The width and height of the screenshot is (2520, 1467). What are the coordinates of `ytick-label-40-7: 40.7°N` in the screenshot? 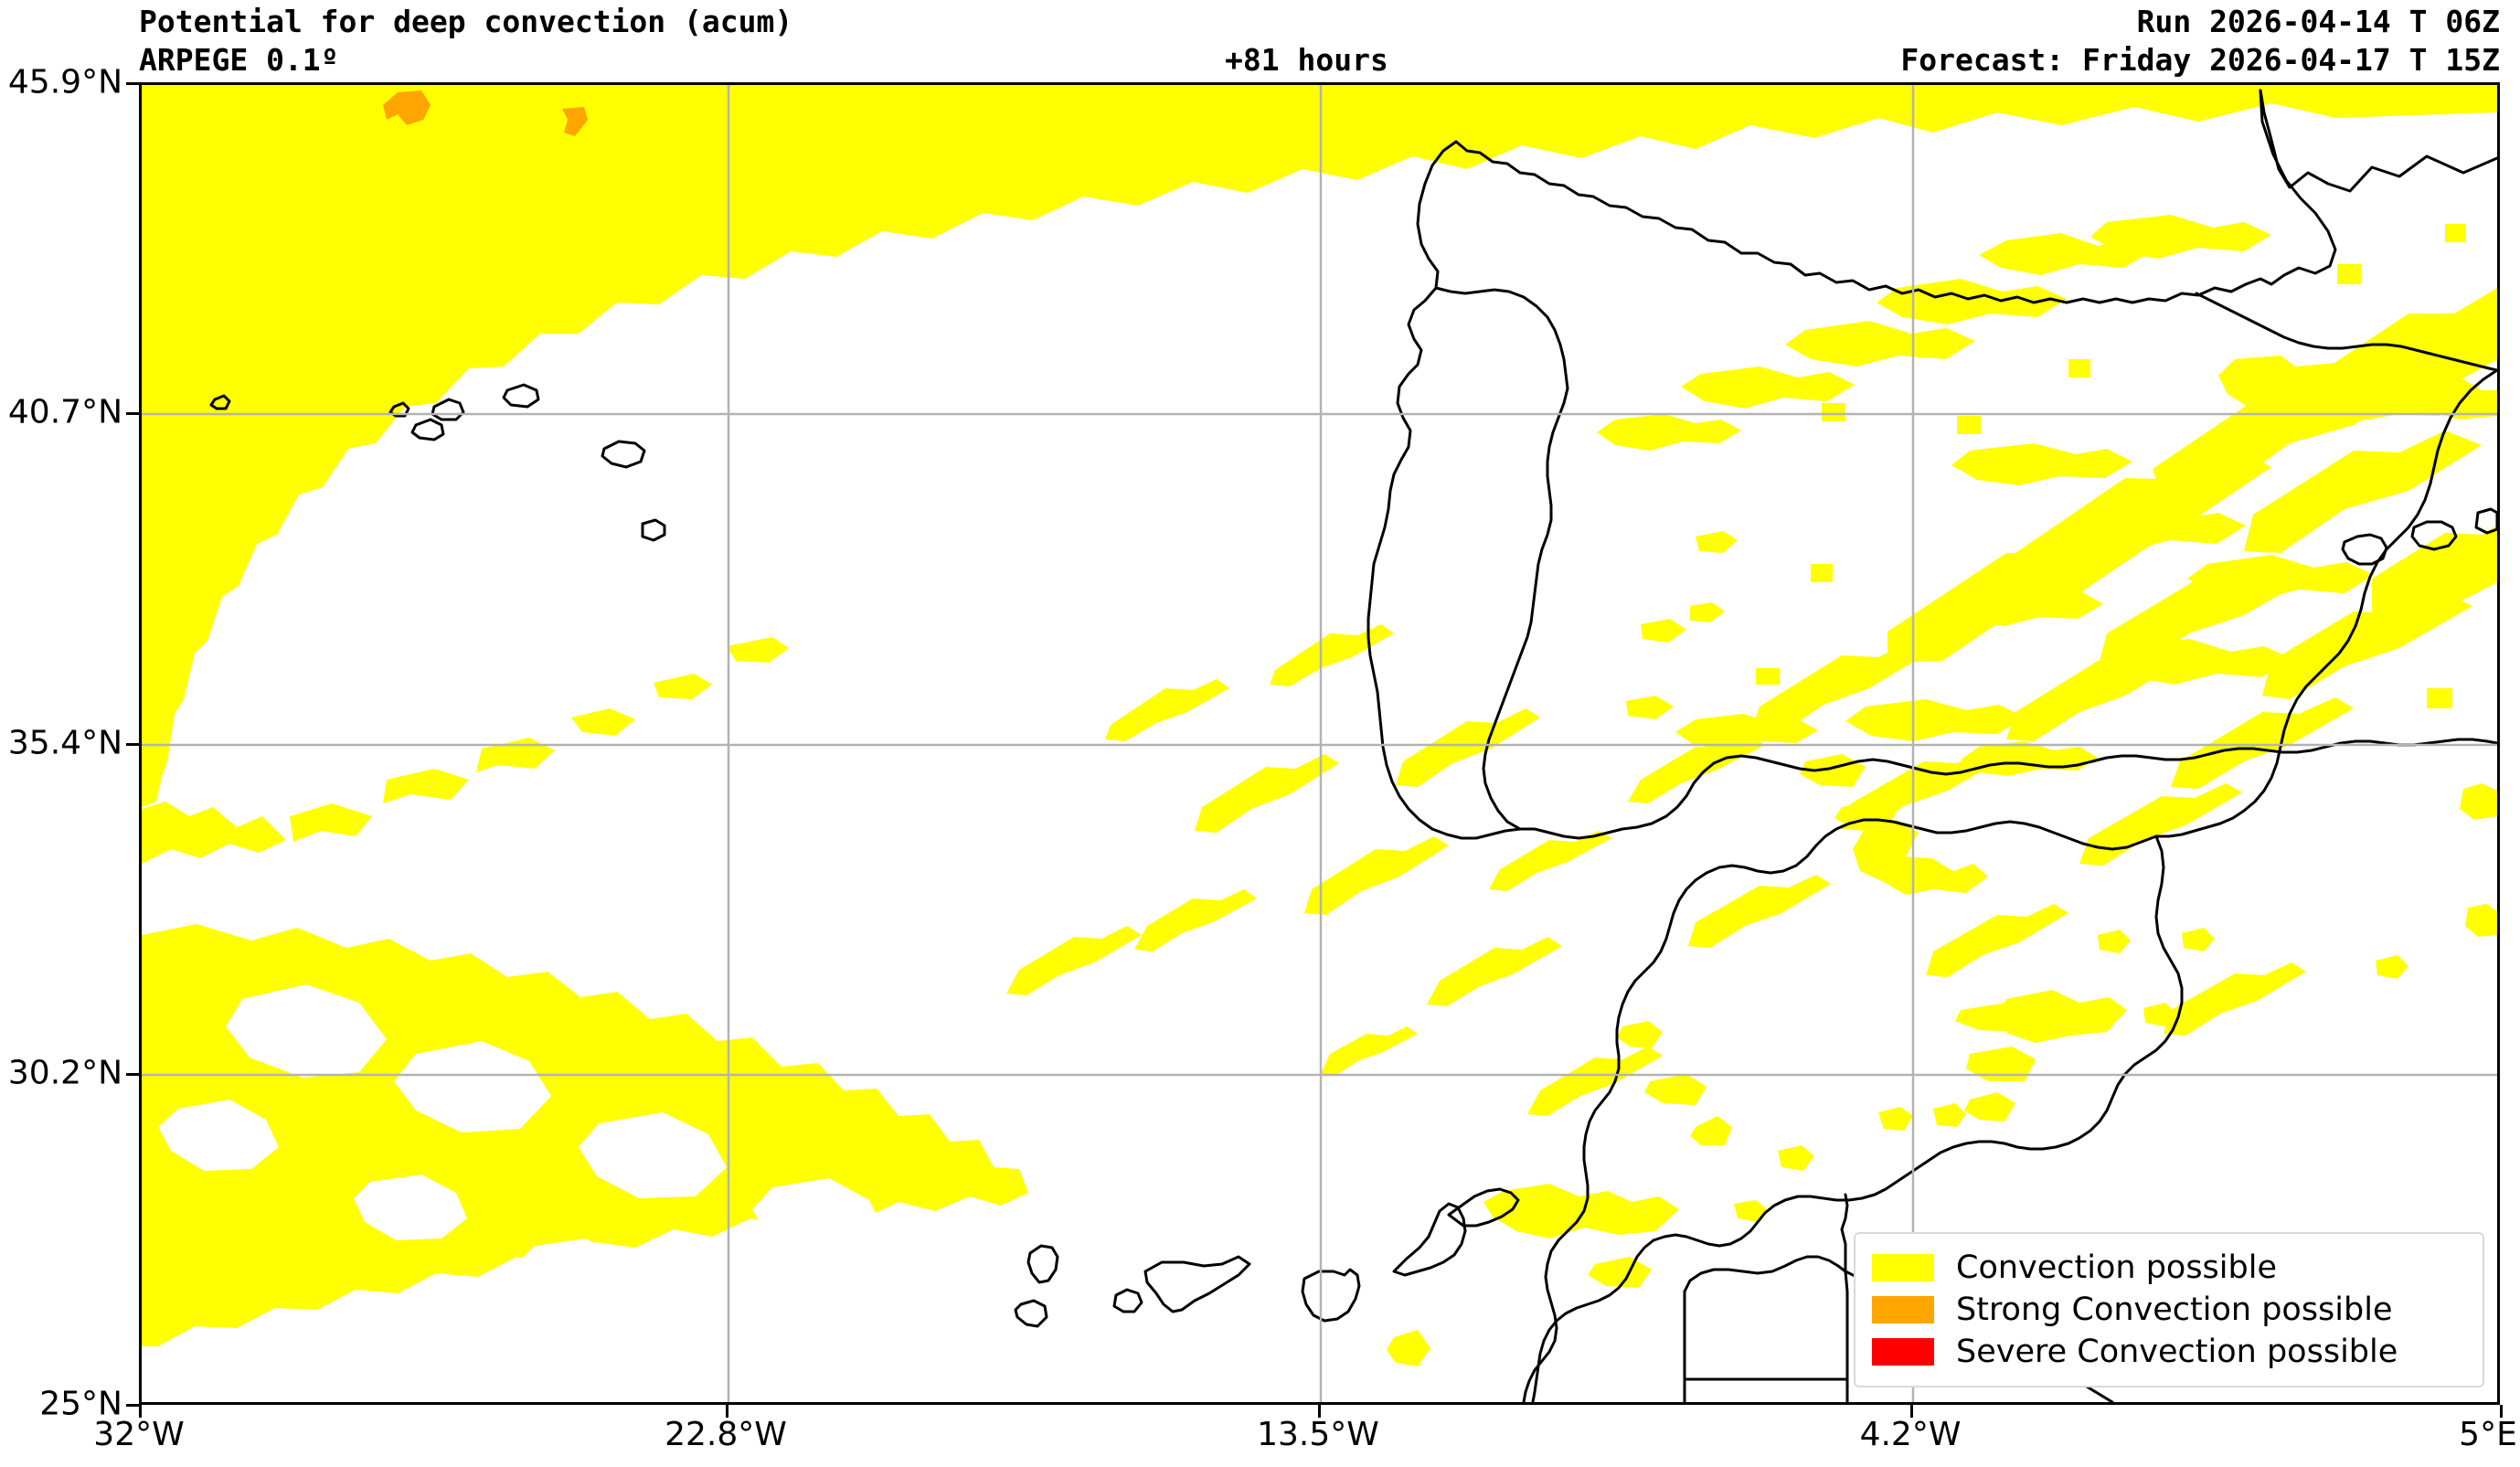 It's located at (64, 412).